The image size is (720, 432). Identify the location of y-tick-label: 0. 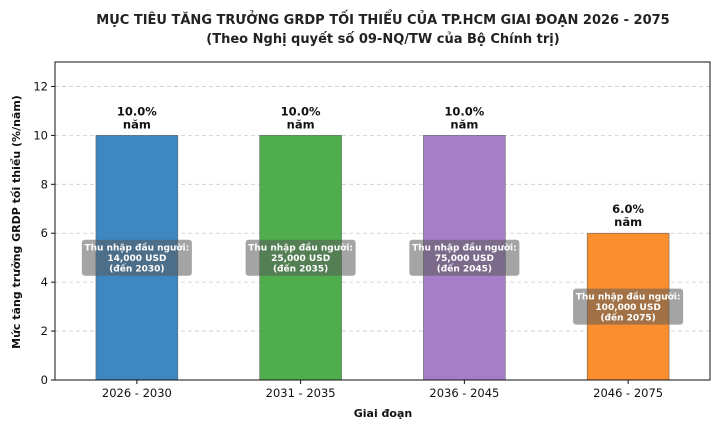
(44, 380).